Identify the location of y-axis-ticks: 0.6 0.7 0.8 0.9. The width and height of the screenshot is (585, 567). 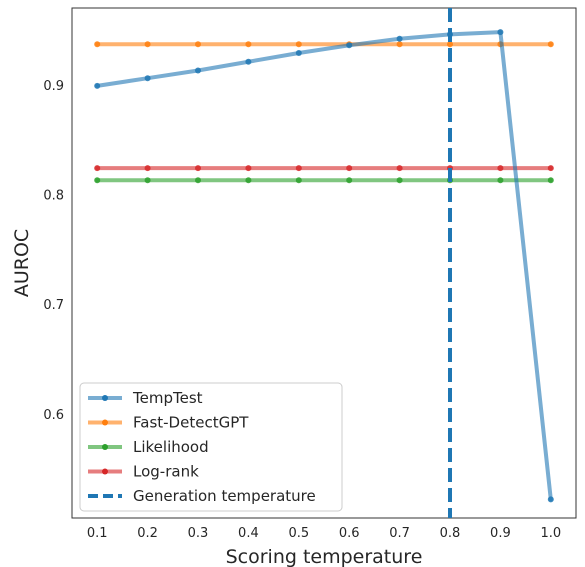
(53, 251).